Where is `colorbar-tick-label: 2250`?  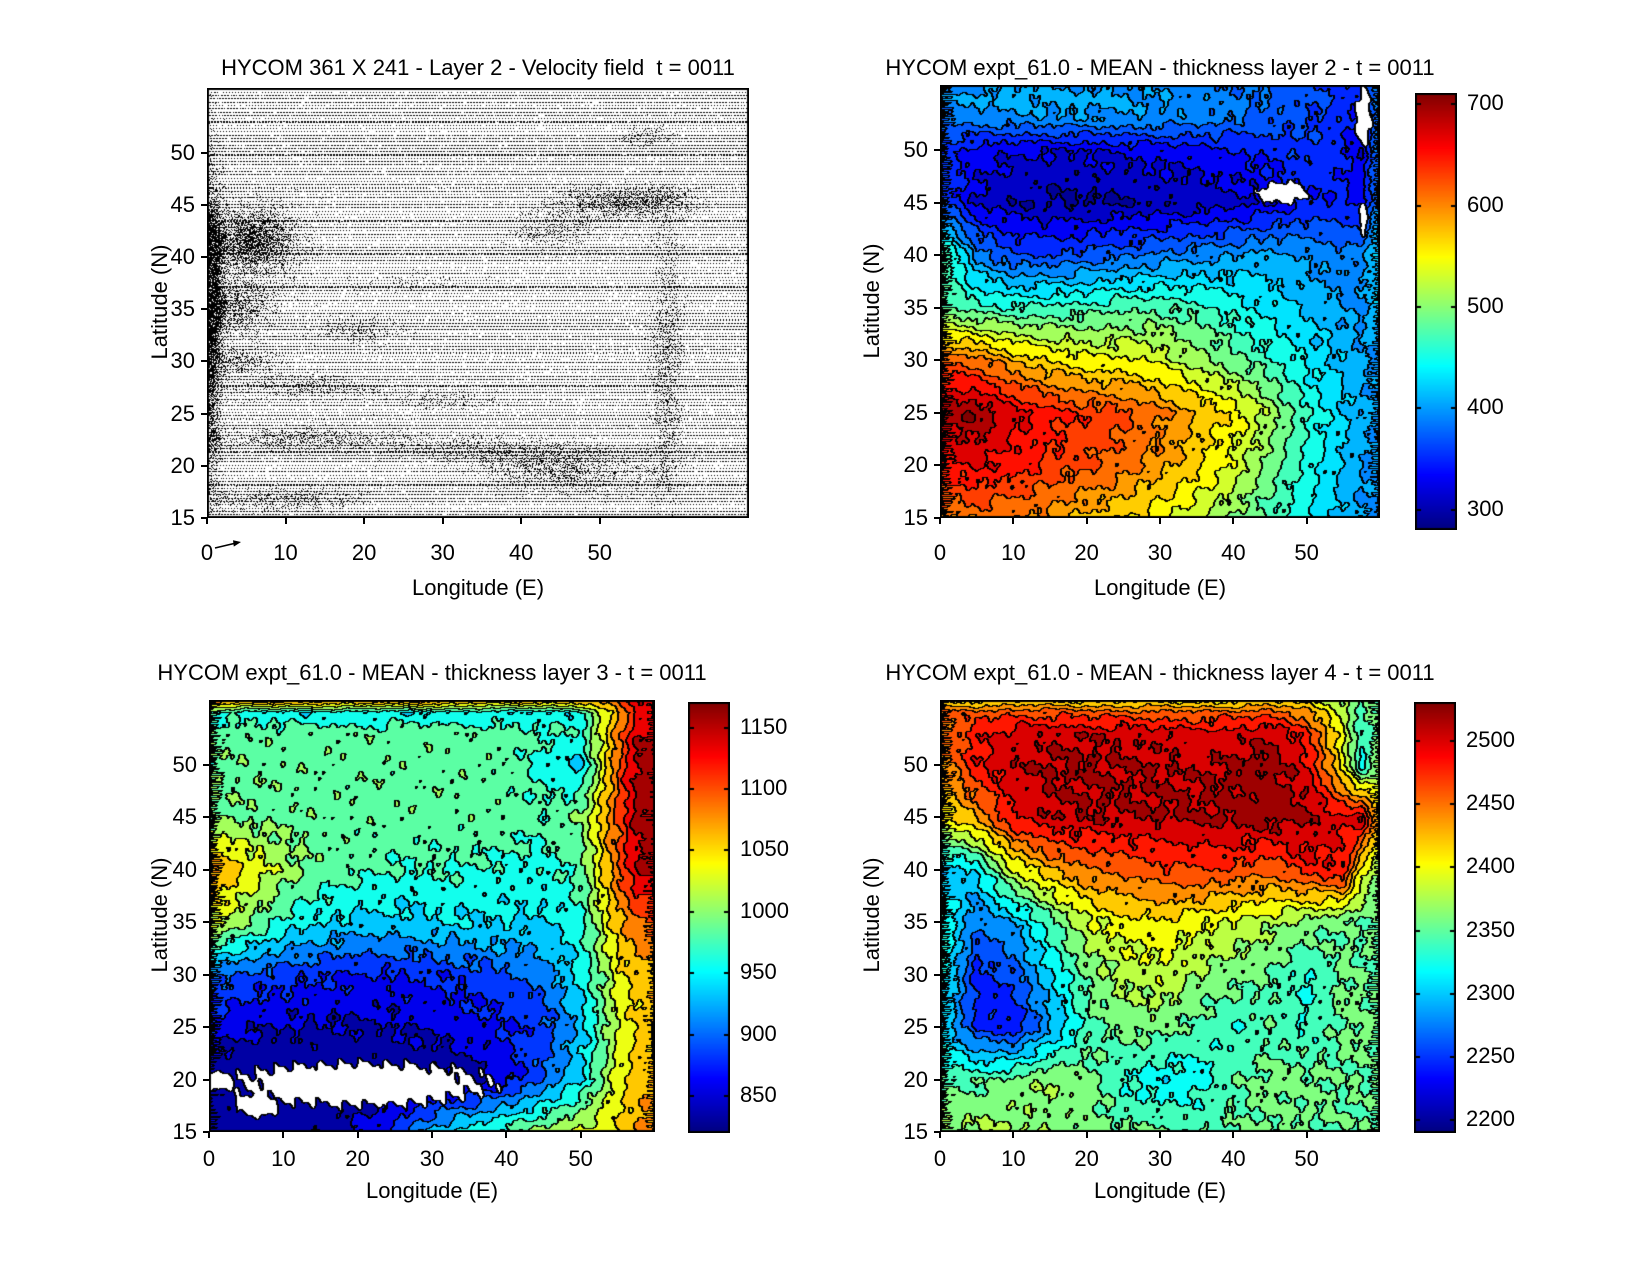
colorbar-tick-label: 2250 is located at coordinates (1490, 1056).